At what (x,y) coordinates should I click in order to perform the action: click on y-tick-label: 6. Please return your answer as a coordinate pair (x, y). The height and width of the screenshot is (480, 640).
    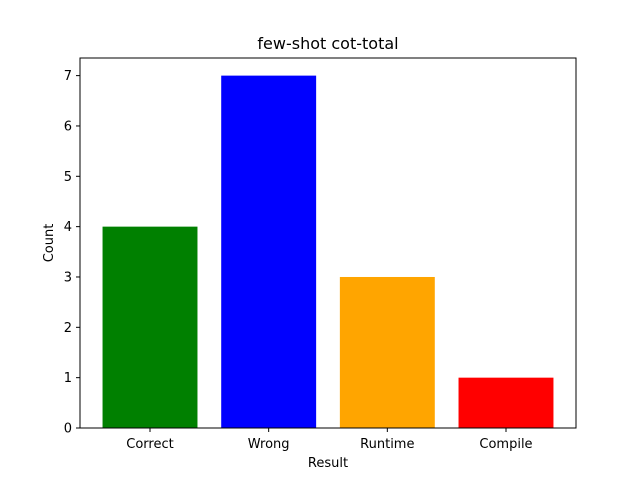
    Looking at the image, I should click on (68, 126).